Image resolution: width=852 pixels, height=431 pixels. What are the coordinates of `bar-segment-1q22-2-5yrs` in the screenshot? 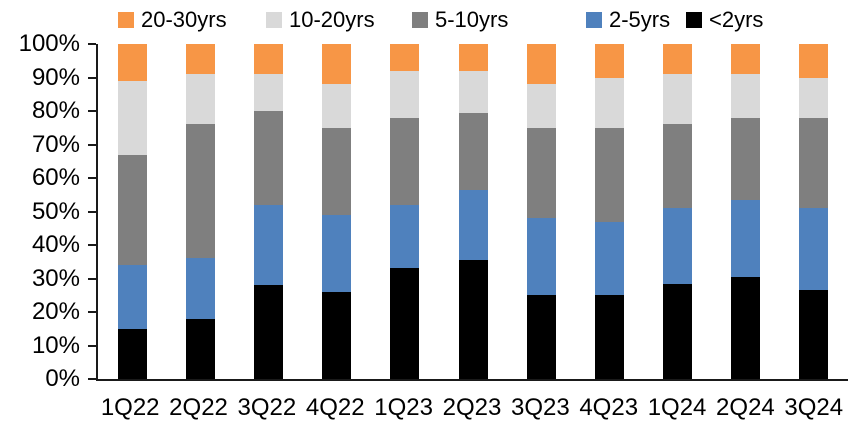 It's located at (132, 297).